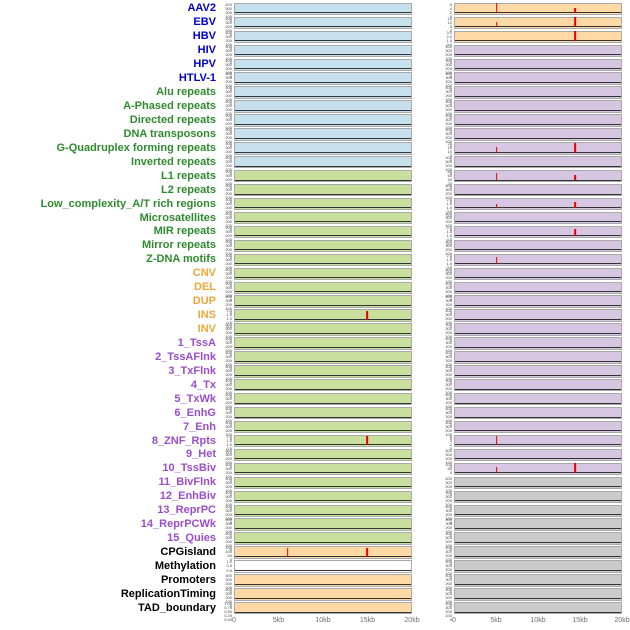 This screenshot has height=630, width=630. What do you see at coordinates (449, 144) in the screenshot?
I see `y-tick-label: 20` at bounding box center [449, 144].